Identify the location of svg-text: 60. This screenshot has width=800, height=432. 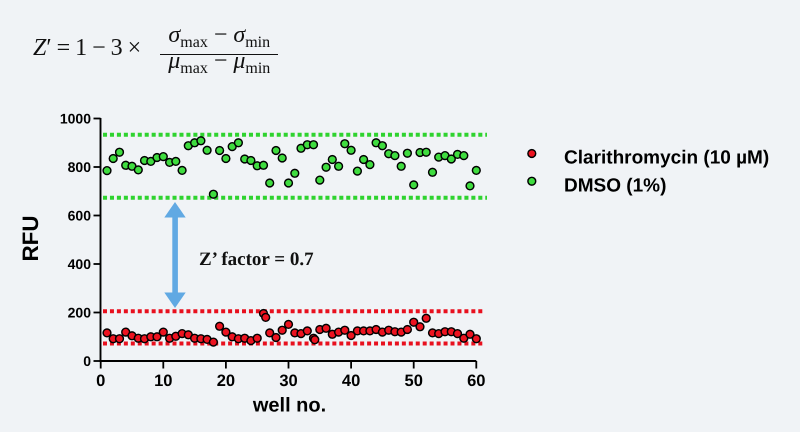
(476, 381).